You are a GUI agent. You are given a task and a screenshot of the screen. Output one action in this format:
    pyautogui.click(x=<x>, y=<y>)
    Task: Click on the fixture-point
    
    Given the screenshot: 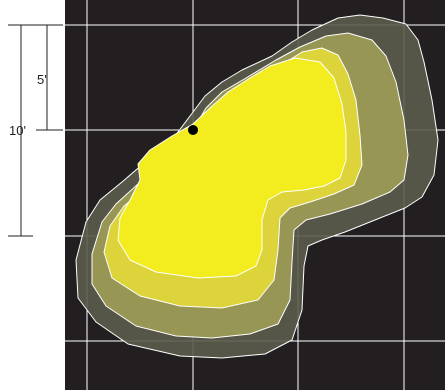 What is the action you would take?
    pyautogui.click(x=193, y=130)
    